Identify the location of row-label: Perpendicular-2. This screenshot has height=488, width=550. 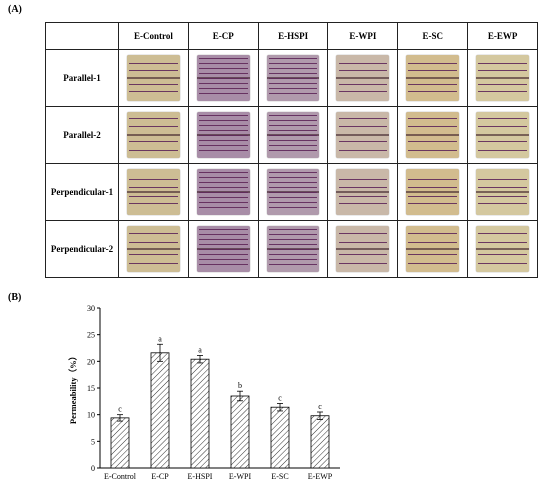
(82, 249).